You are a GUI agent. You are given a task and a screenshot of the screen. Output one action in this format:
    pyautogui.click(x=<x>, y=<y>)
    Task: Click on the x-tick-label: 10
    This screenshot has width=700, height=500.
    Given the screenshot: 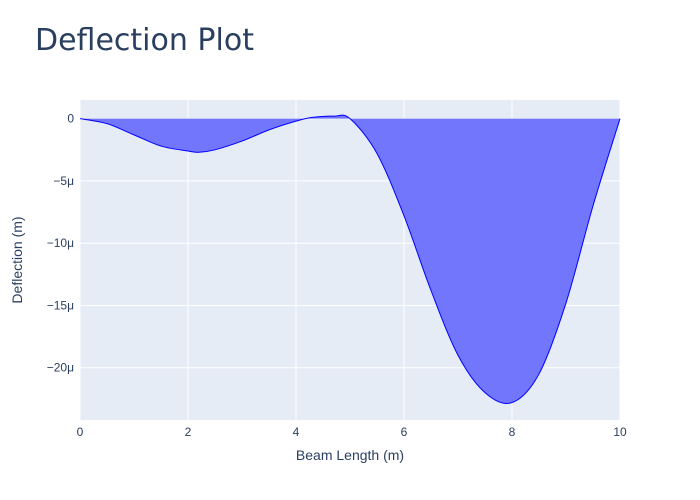 What is the action you would take?
    pyautogui.click(x=620, y=432)
    